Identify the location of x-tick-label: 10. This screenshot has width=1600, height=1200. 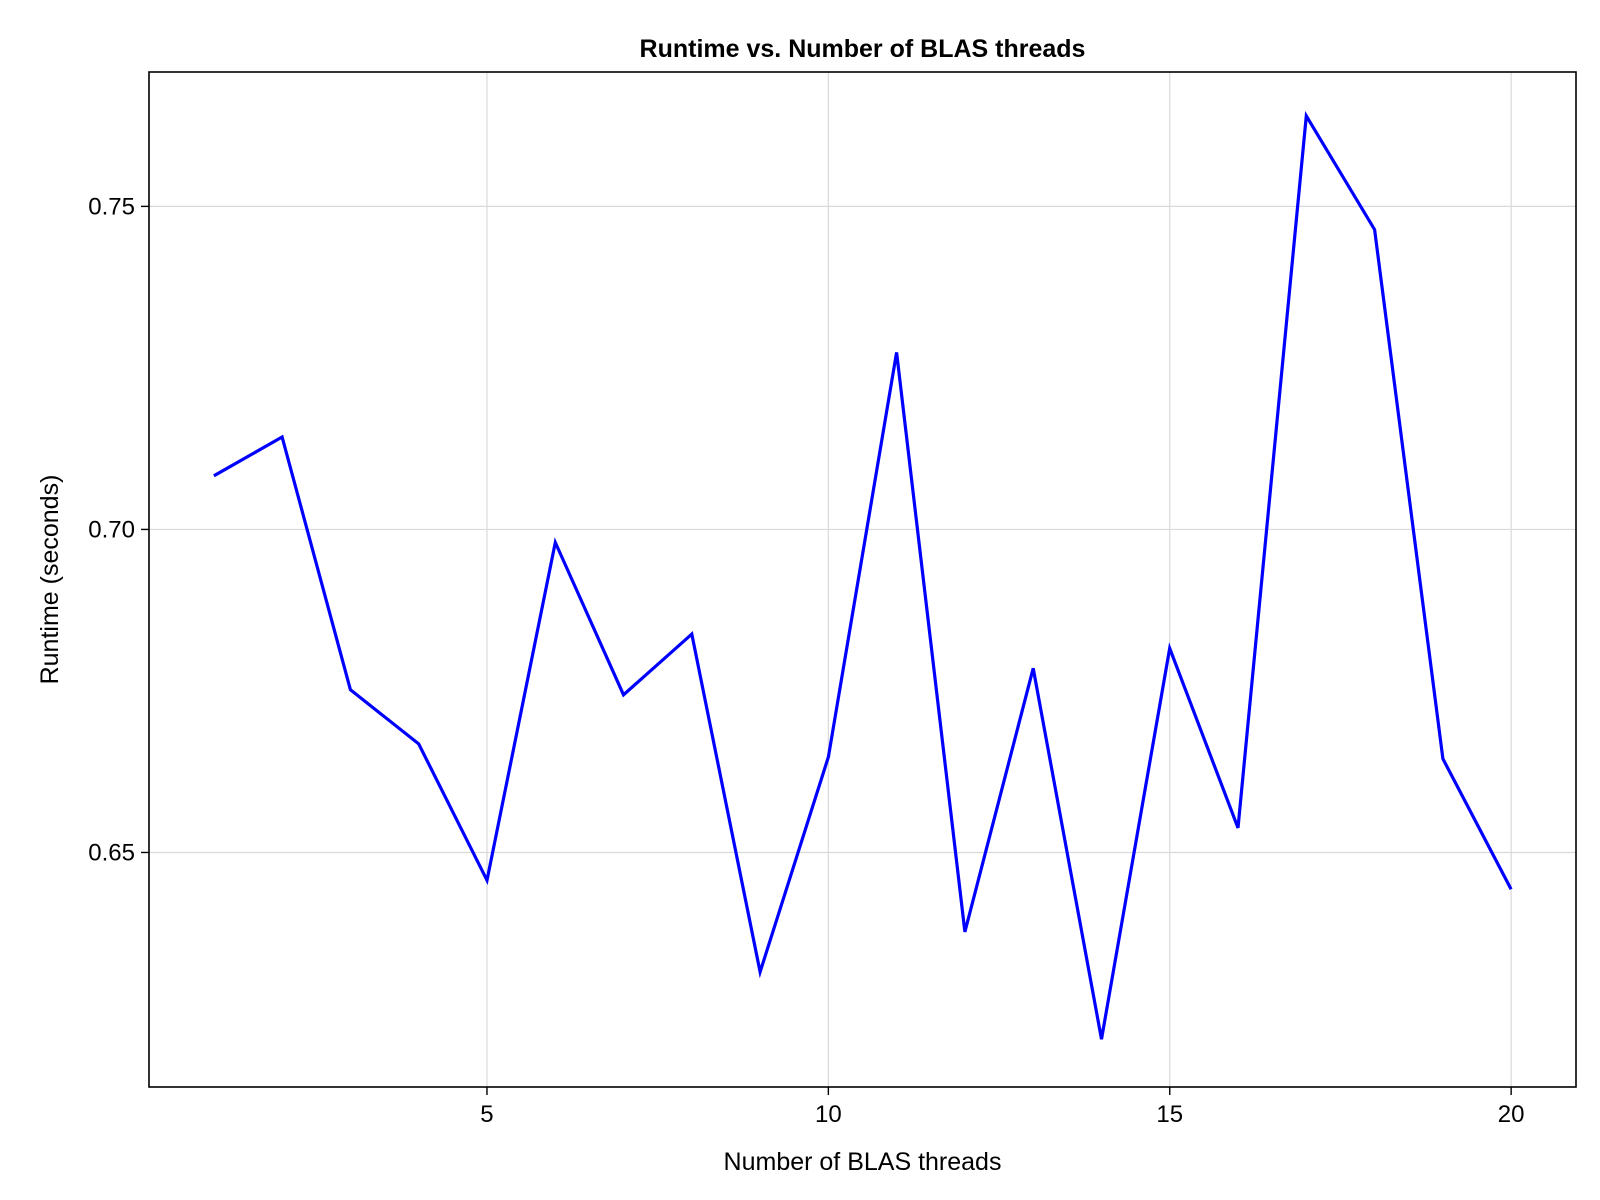
(828, 1114).